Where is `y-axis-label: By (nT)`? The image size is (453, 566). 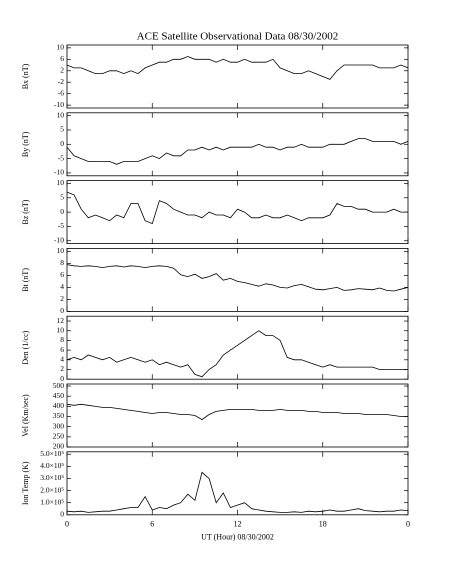 y-axis-label: By (nT) is located at coordinates (25, 144).